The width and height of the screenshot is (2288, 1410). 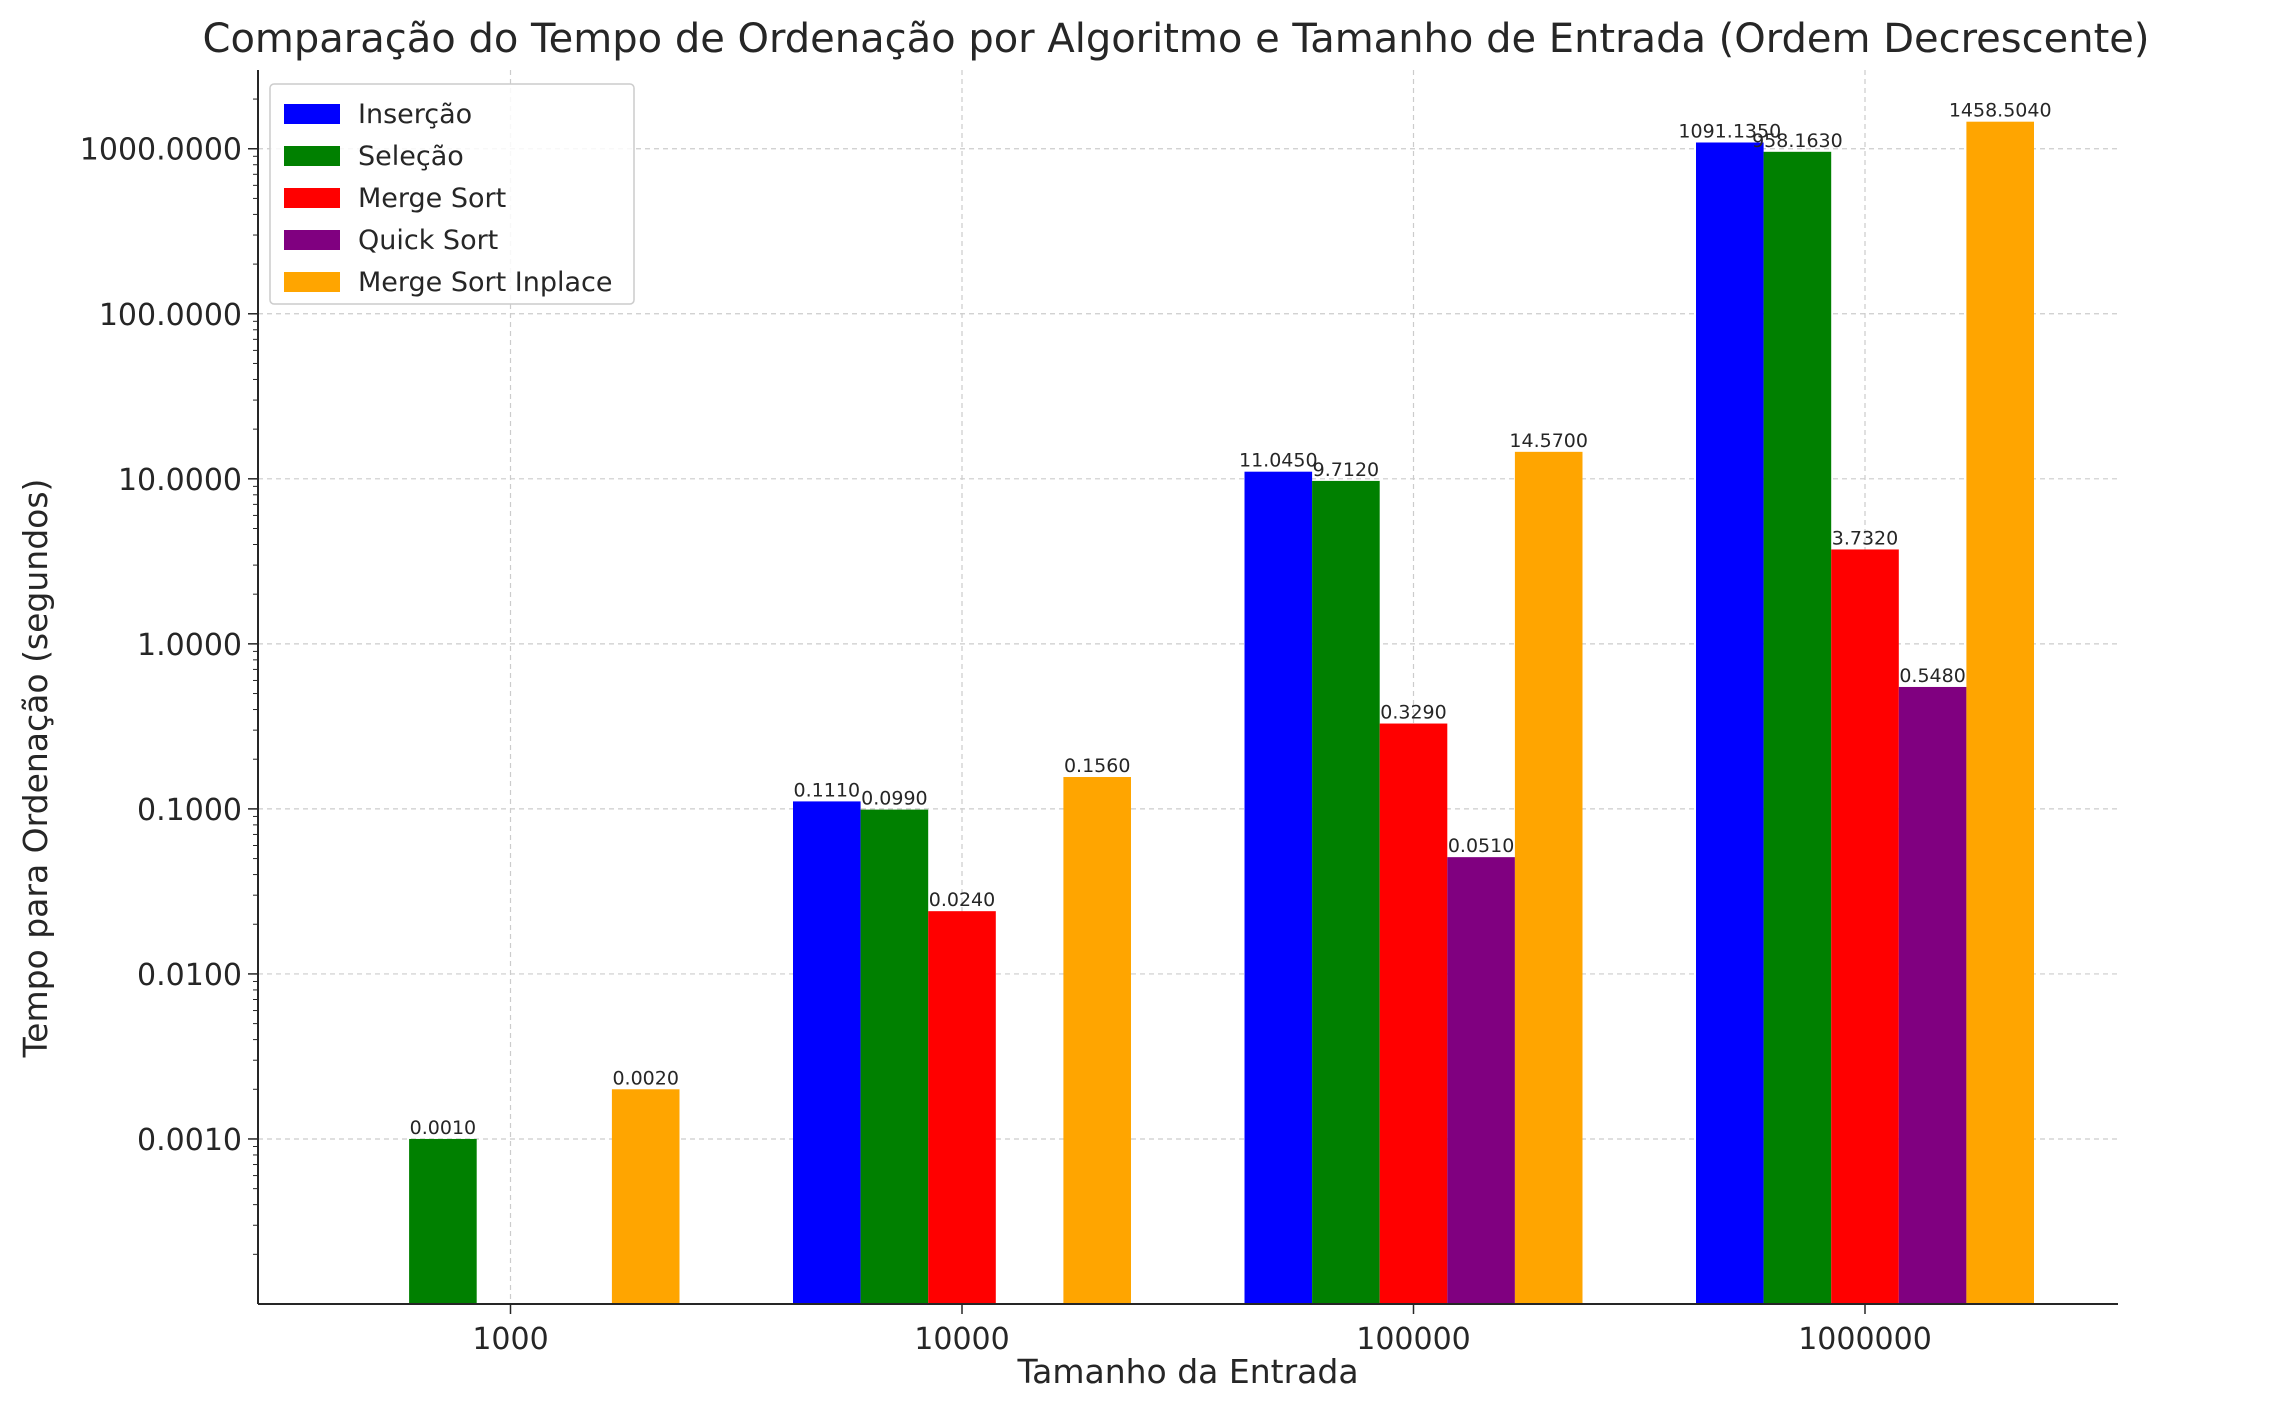 I want to click on data-label: 0.5480, so click(x=1932, y=676).